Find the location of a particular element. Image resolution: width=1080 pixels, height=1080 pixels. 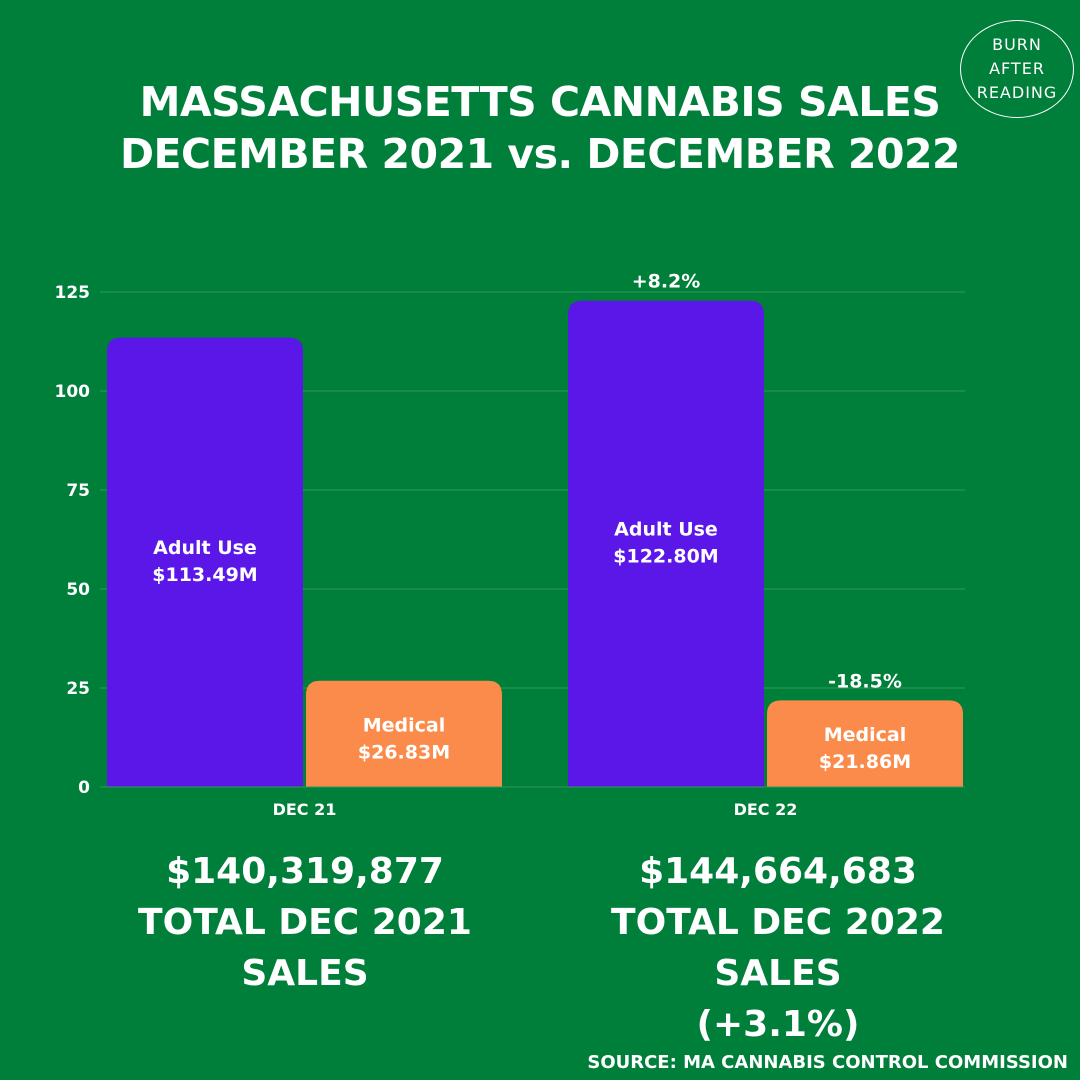

x-tick-dec-22: DEC 22 is located at coordinates (766, 809).